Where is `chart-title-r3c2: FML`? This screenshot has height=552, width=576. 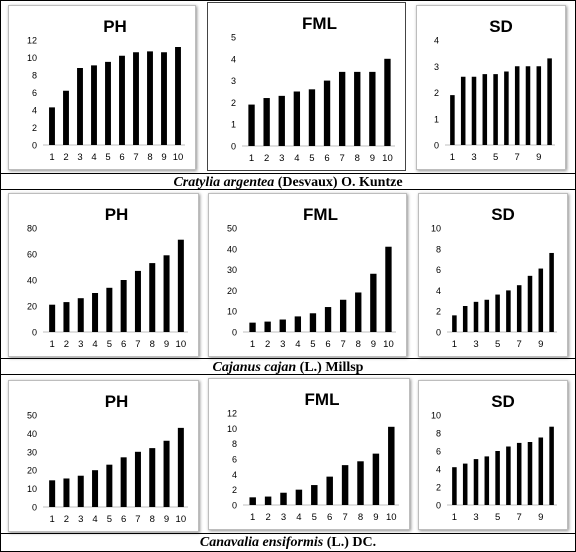 chart-title-r3c2: FML is located at coordinates (322, 399).